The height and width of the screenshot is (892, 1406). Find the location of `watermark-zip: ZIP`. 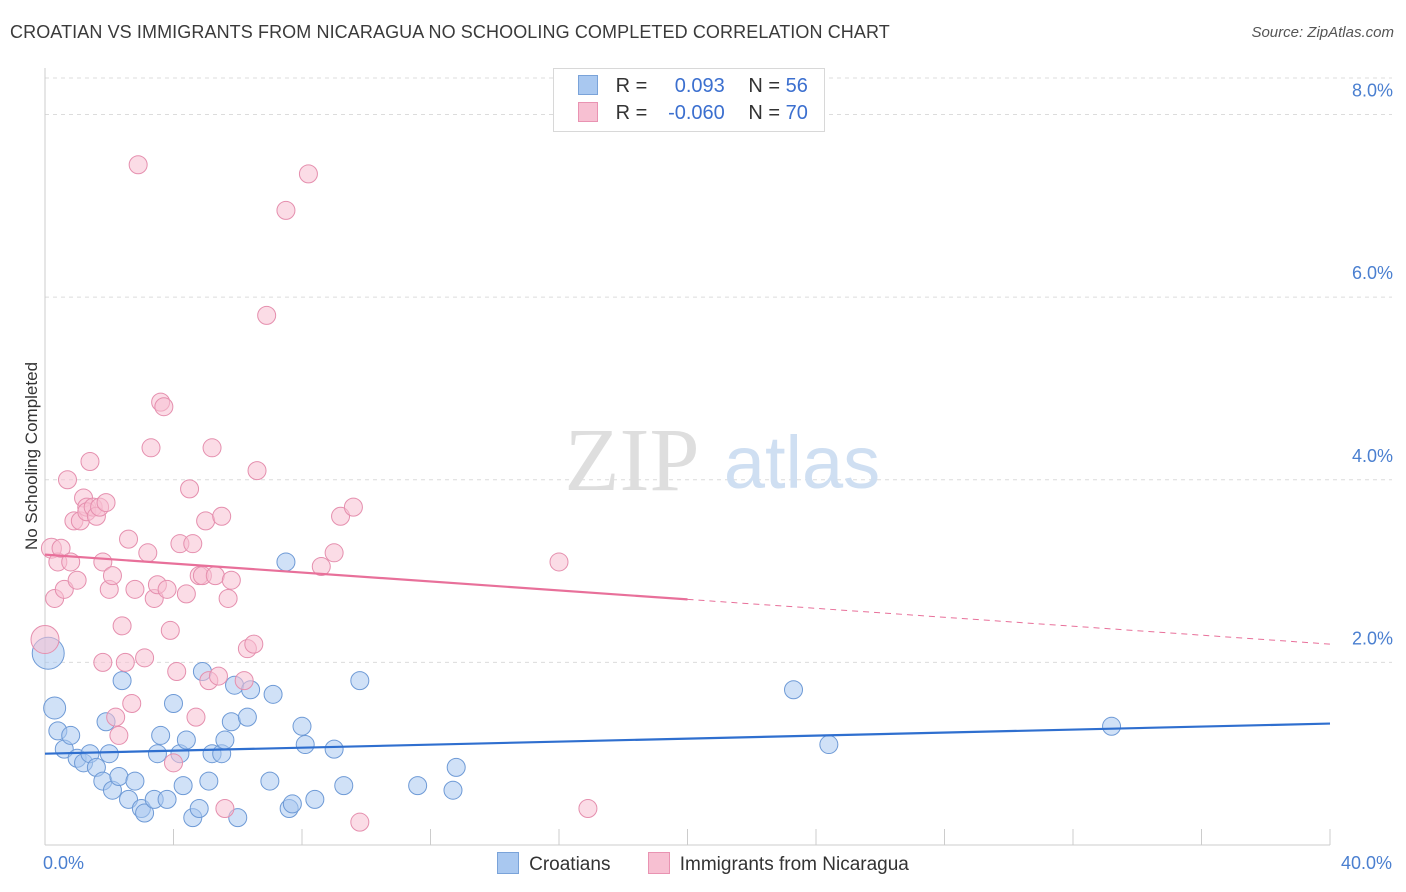

watermark-zip: ZIP is located at coordinates (632, 460).